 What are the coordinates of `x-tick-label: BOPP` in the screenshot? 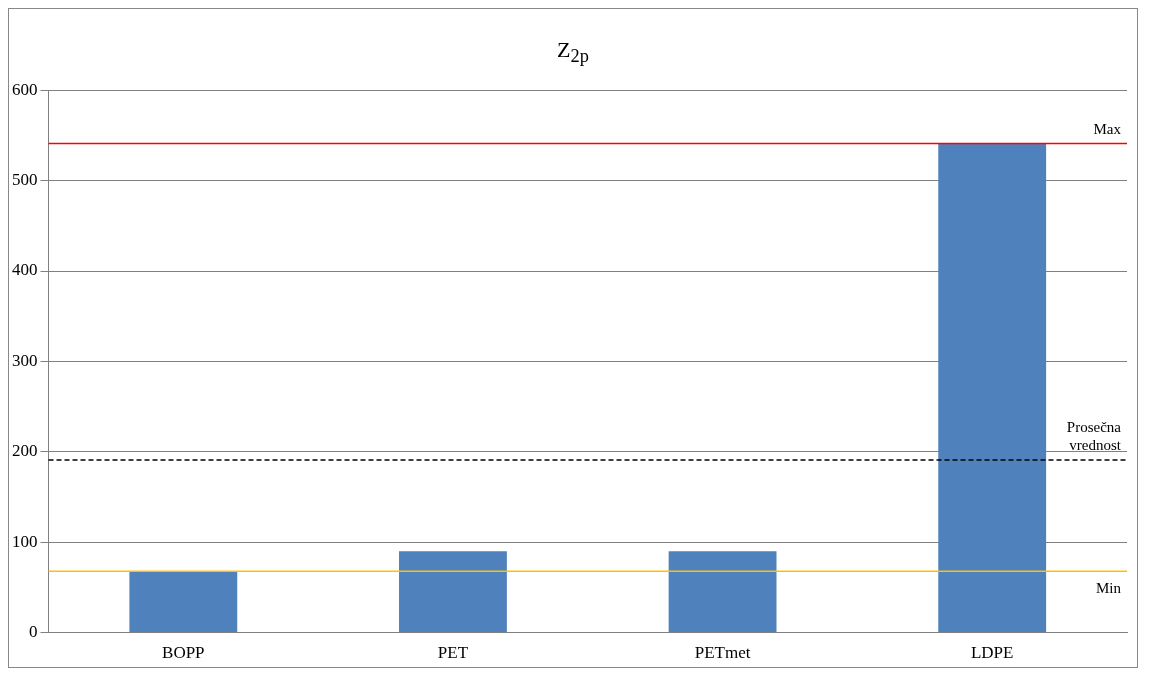 It's located at (183, 653).